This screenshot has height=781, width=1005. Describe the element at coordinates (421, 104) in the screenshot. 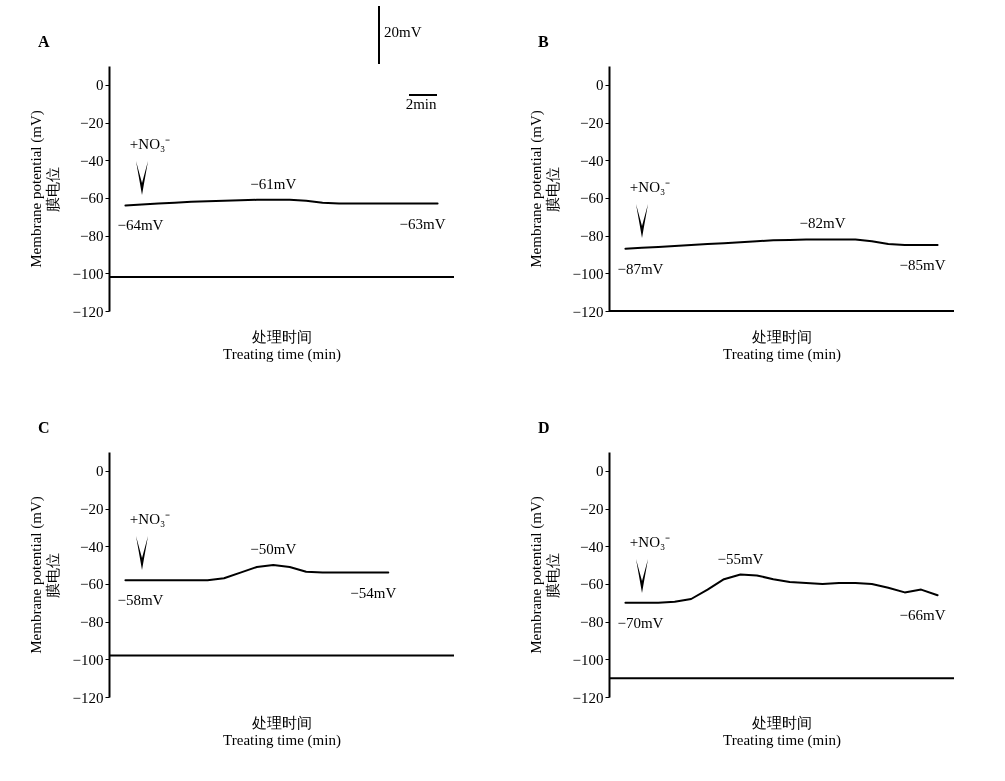

I see `annotation: 2min` at that location.